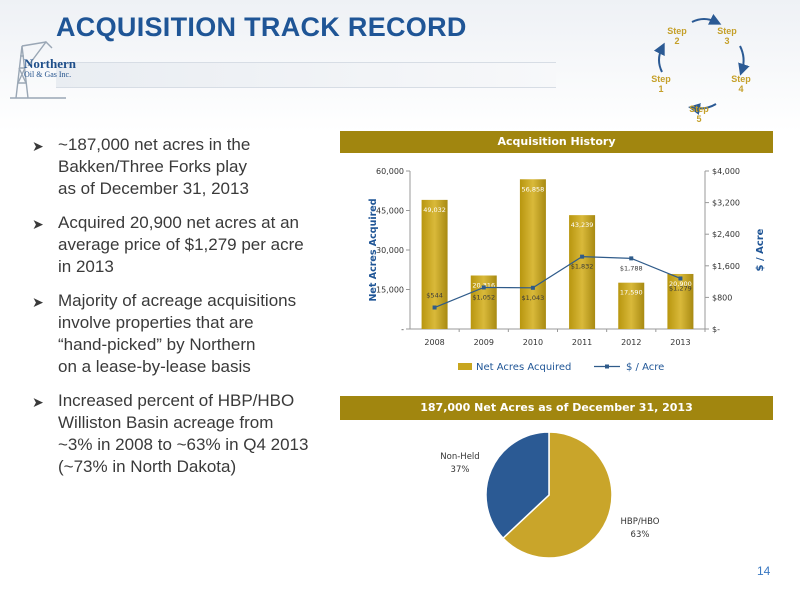  What do you see at coordinates (726, 171) in the screenshot?
I see `y2-tick-label: $4,000` at bounding box center [726, 171].